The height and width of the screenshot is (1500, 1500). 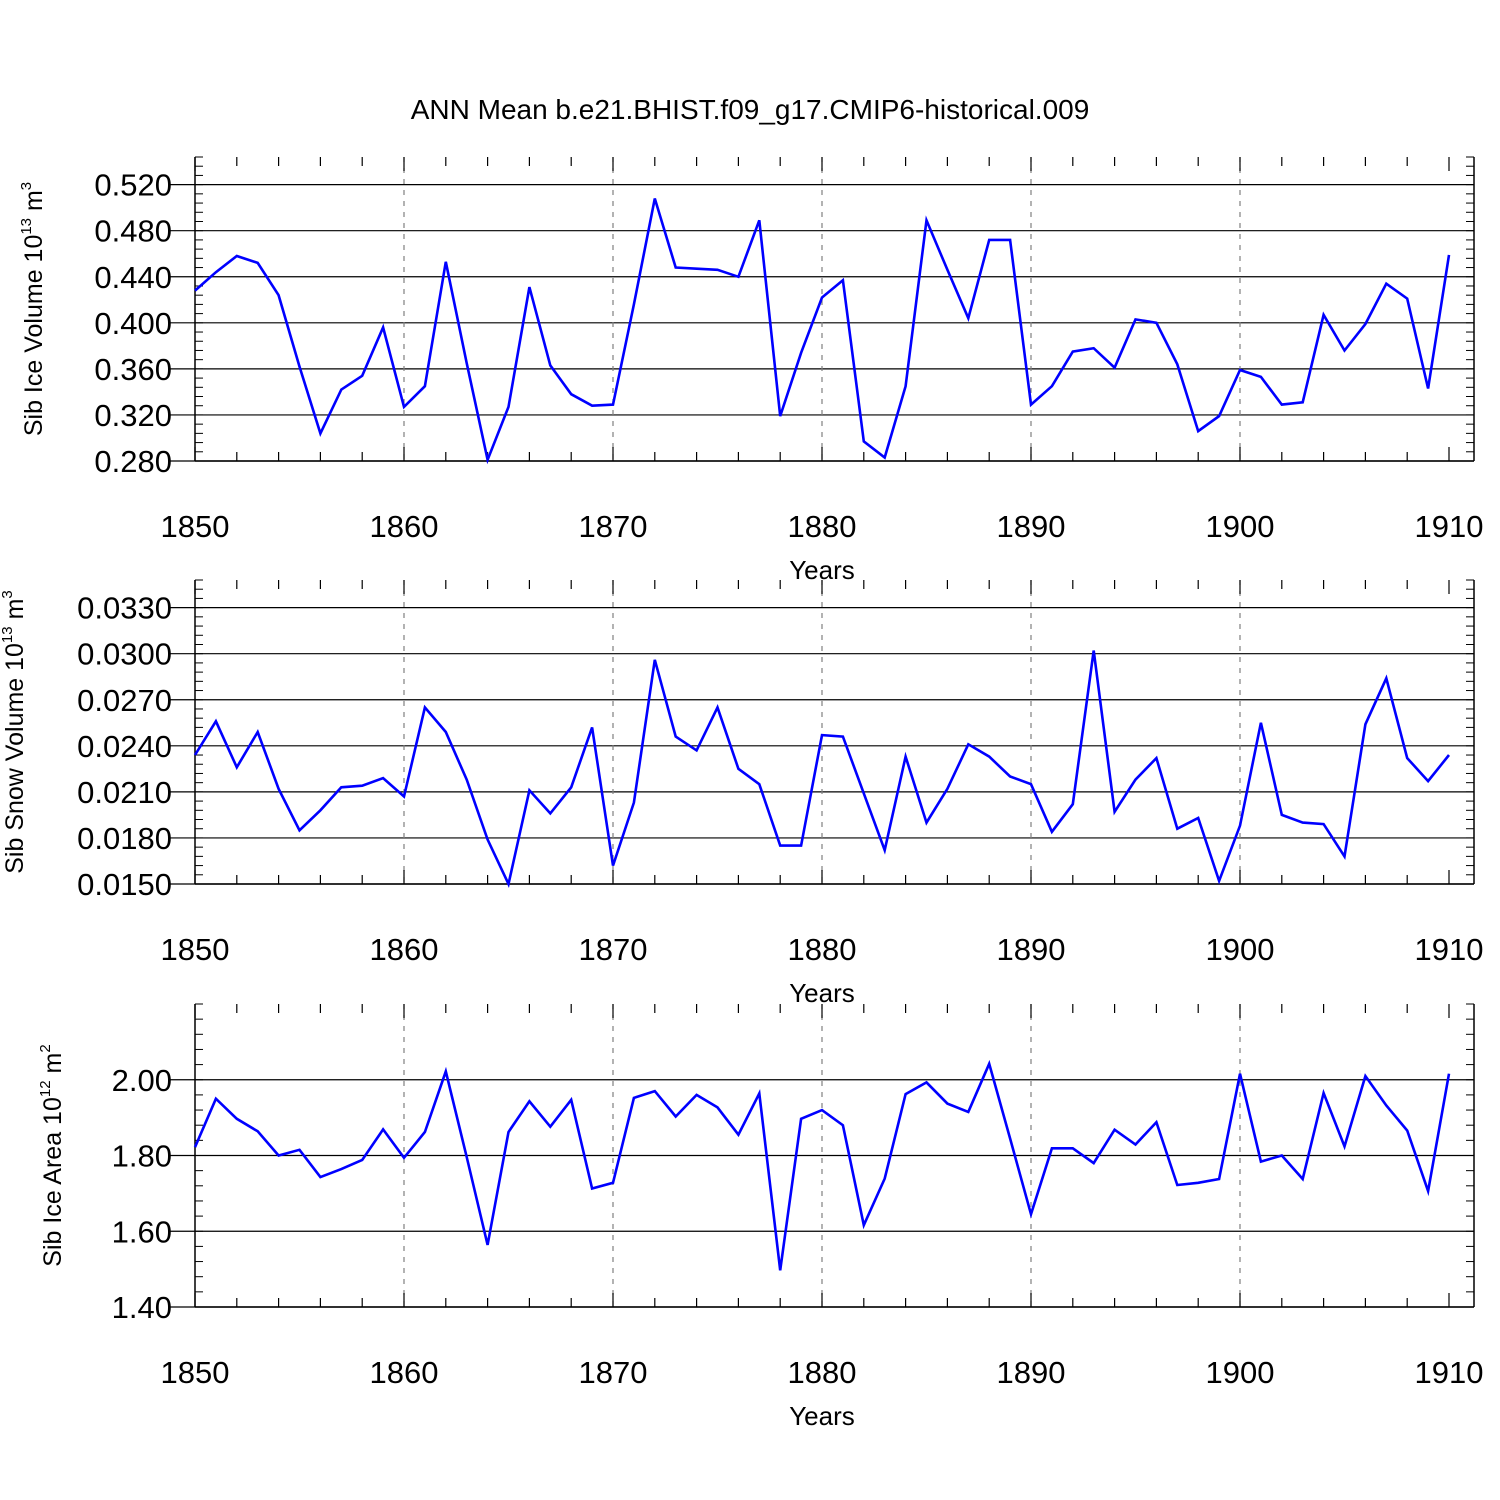 I want to click on y-axis-label: Sib Ice Volume 1013 m3, so click(x=33, y=309).